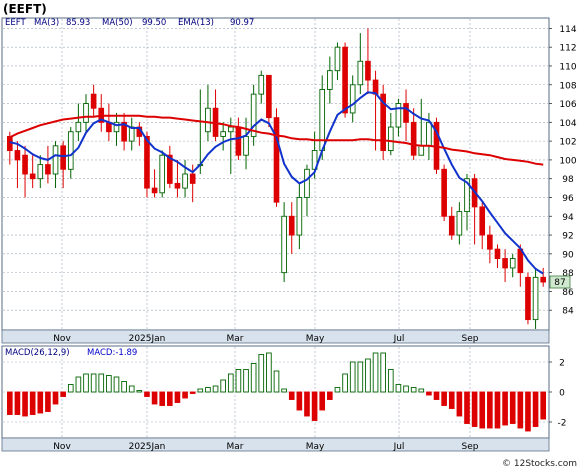 The image size is (580, 475). Describe the element at coordinates (147, 339) in the screenshot. I see `x-label-2025jan: 2025Jan` at that location.